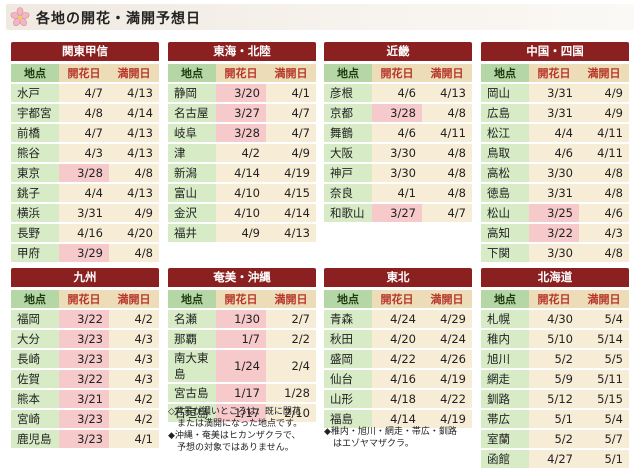 This screenshot has width=640, height=470. What do you see at coordinates (390, 438) in the screenshot?
I see `note-hokkaido-species: ◆稚内・旭川・網走・帯広・釧路 はエゾヤマザクラ。` at bounding box center [390, 438].